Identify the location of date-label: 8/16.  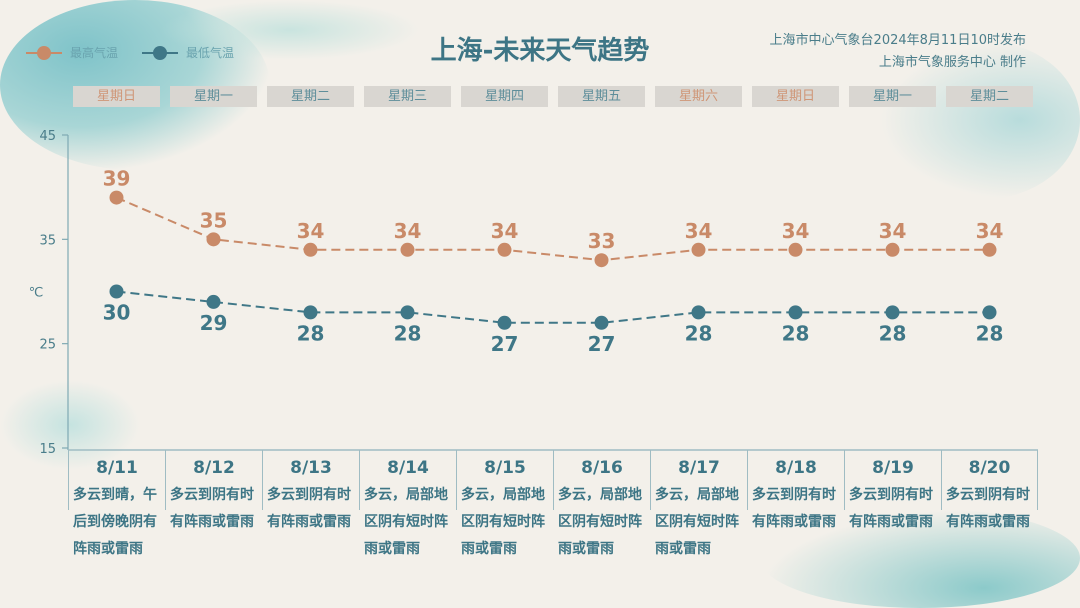
(602, 468).